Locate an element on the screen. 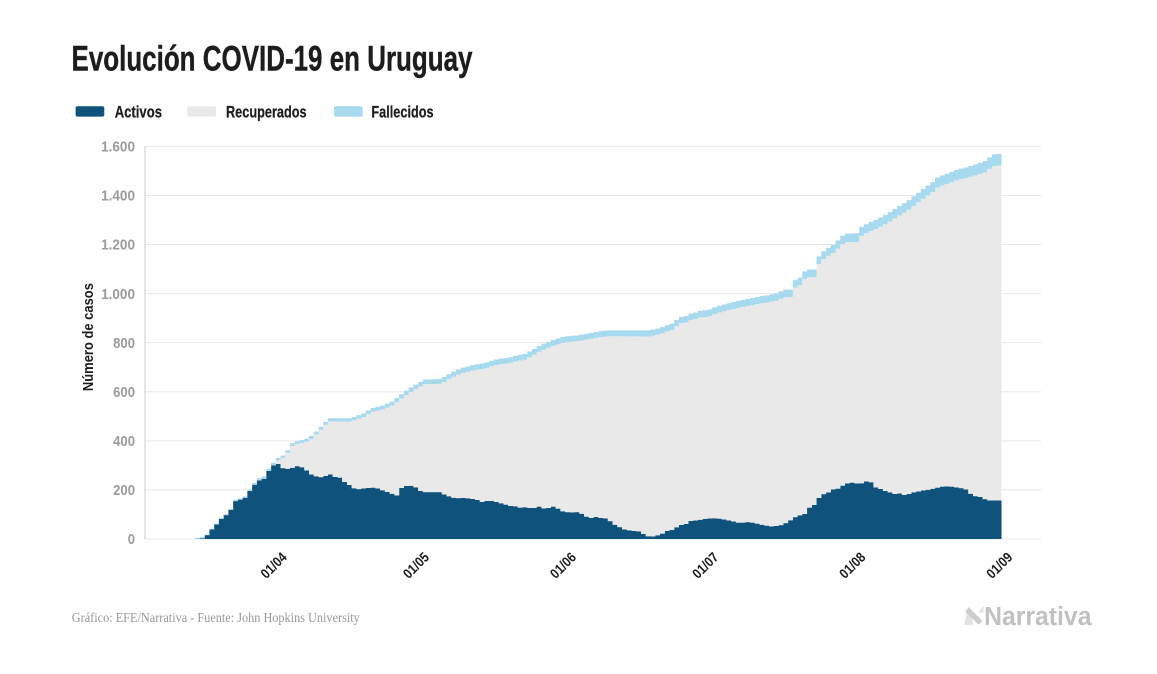 The height and width of the screenshot is (674, 1157). svg-text: 400 is located at coordinates (124, 442).